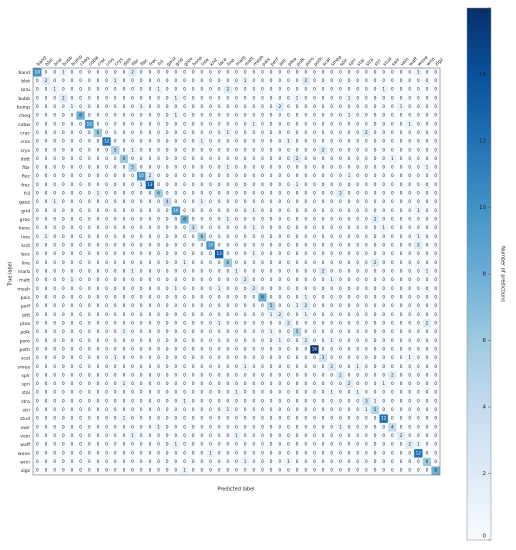 The image size is (516, 550). I want to click on y-tick-label: band, so click(24, 73).